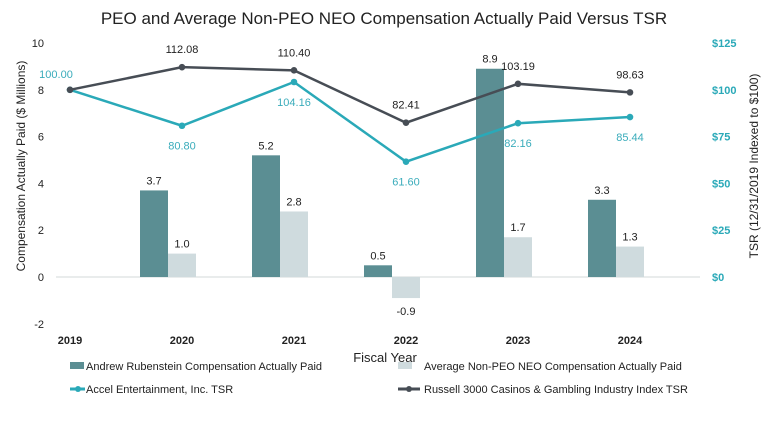 The height and width of the screenshot is (435, 768). What do you see at coordinates (718, 278) in the screenshot?
I see `y2-tick-label: $0` at bounding box center [718, 278].